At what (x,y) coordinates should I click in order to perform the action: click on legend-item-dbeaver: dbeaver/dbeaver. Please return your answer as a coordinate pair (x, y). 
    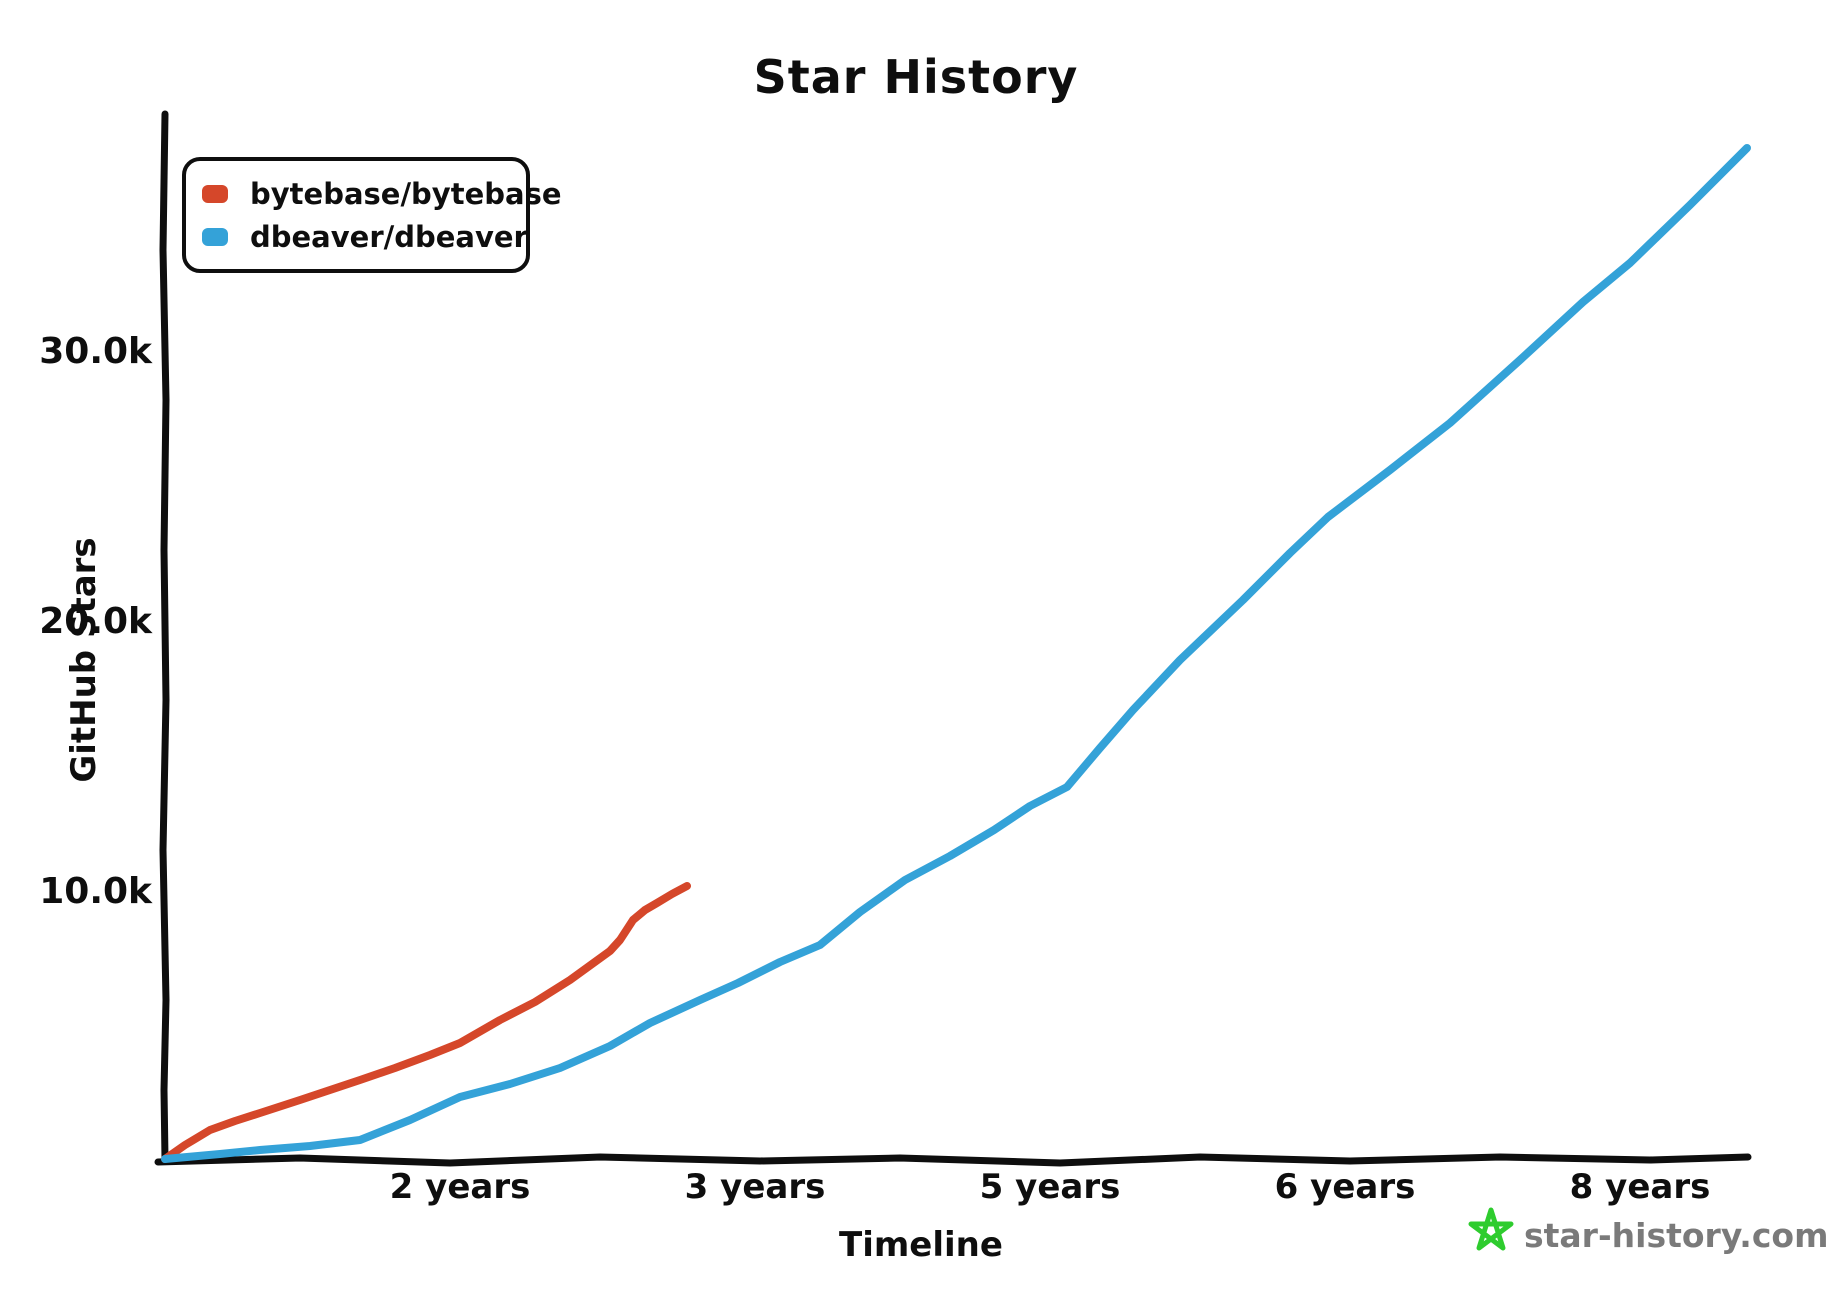
    Looking at the image, I should click on (365, 237).